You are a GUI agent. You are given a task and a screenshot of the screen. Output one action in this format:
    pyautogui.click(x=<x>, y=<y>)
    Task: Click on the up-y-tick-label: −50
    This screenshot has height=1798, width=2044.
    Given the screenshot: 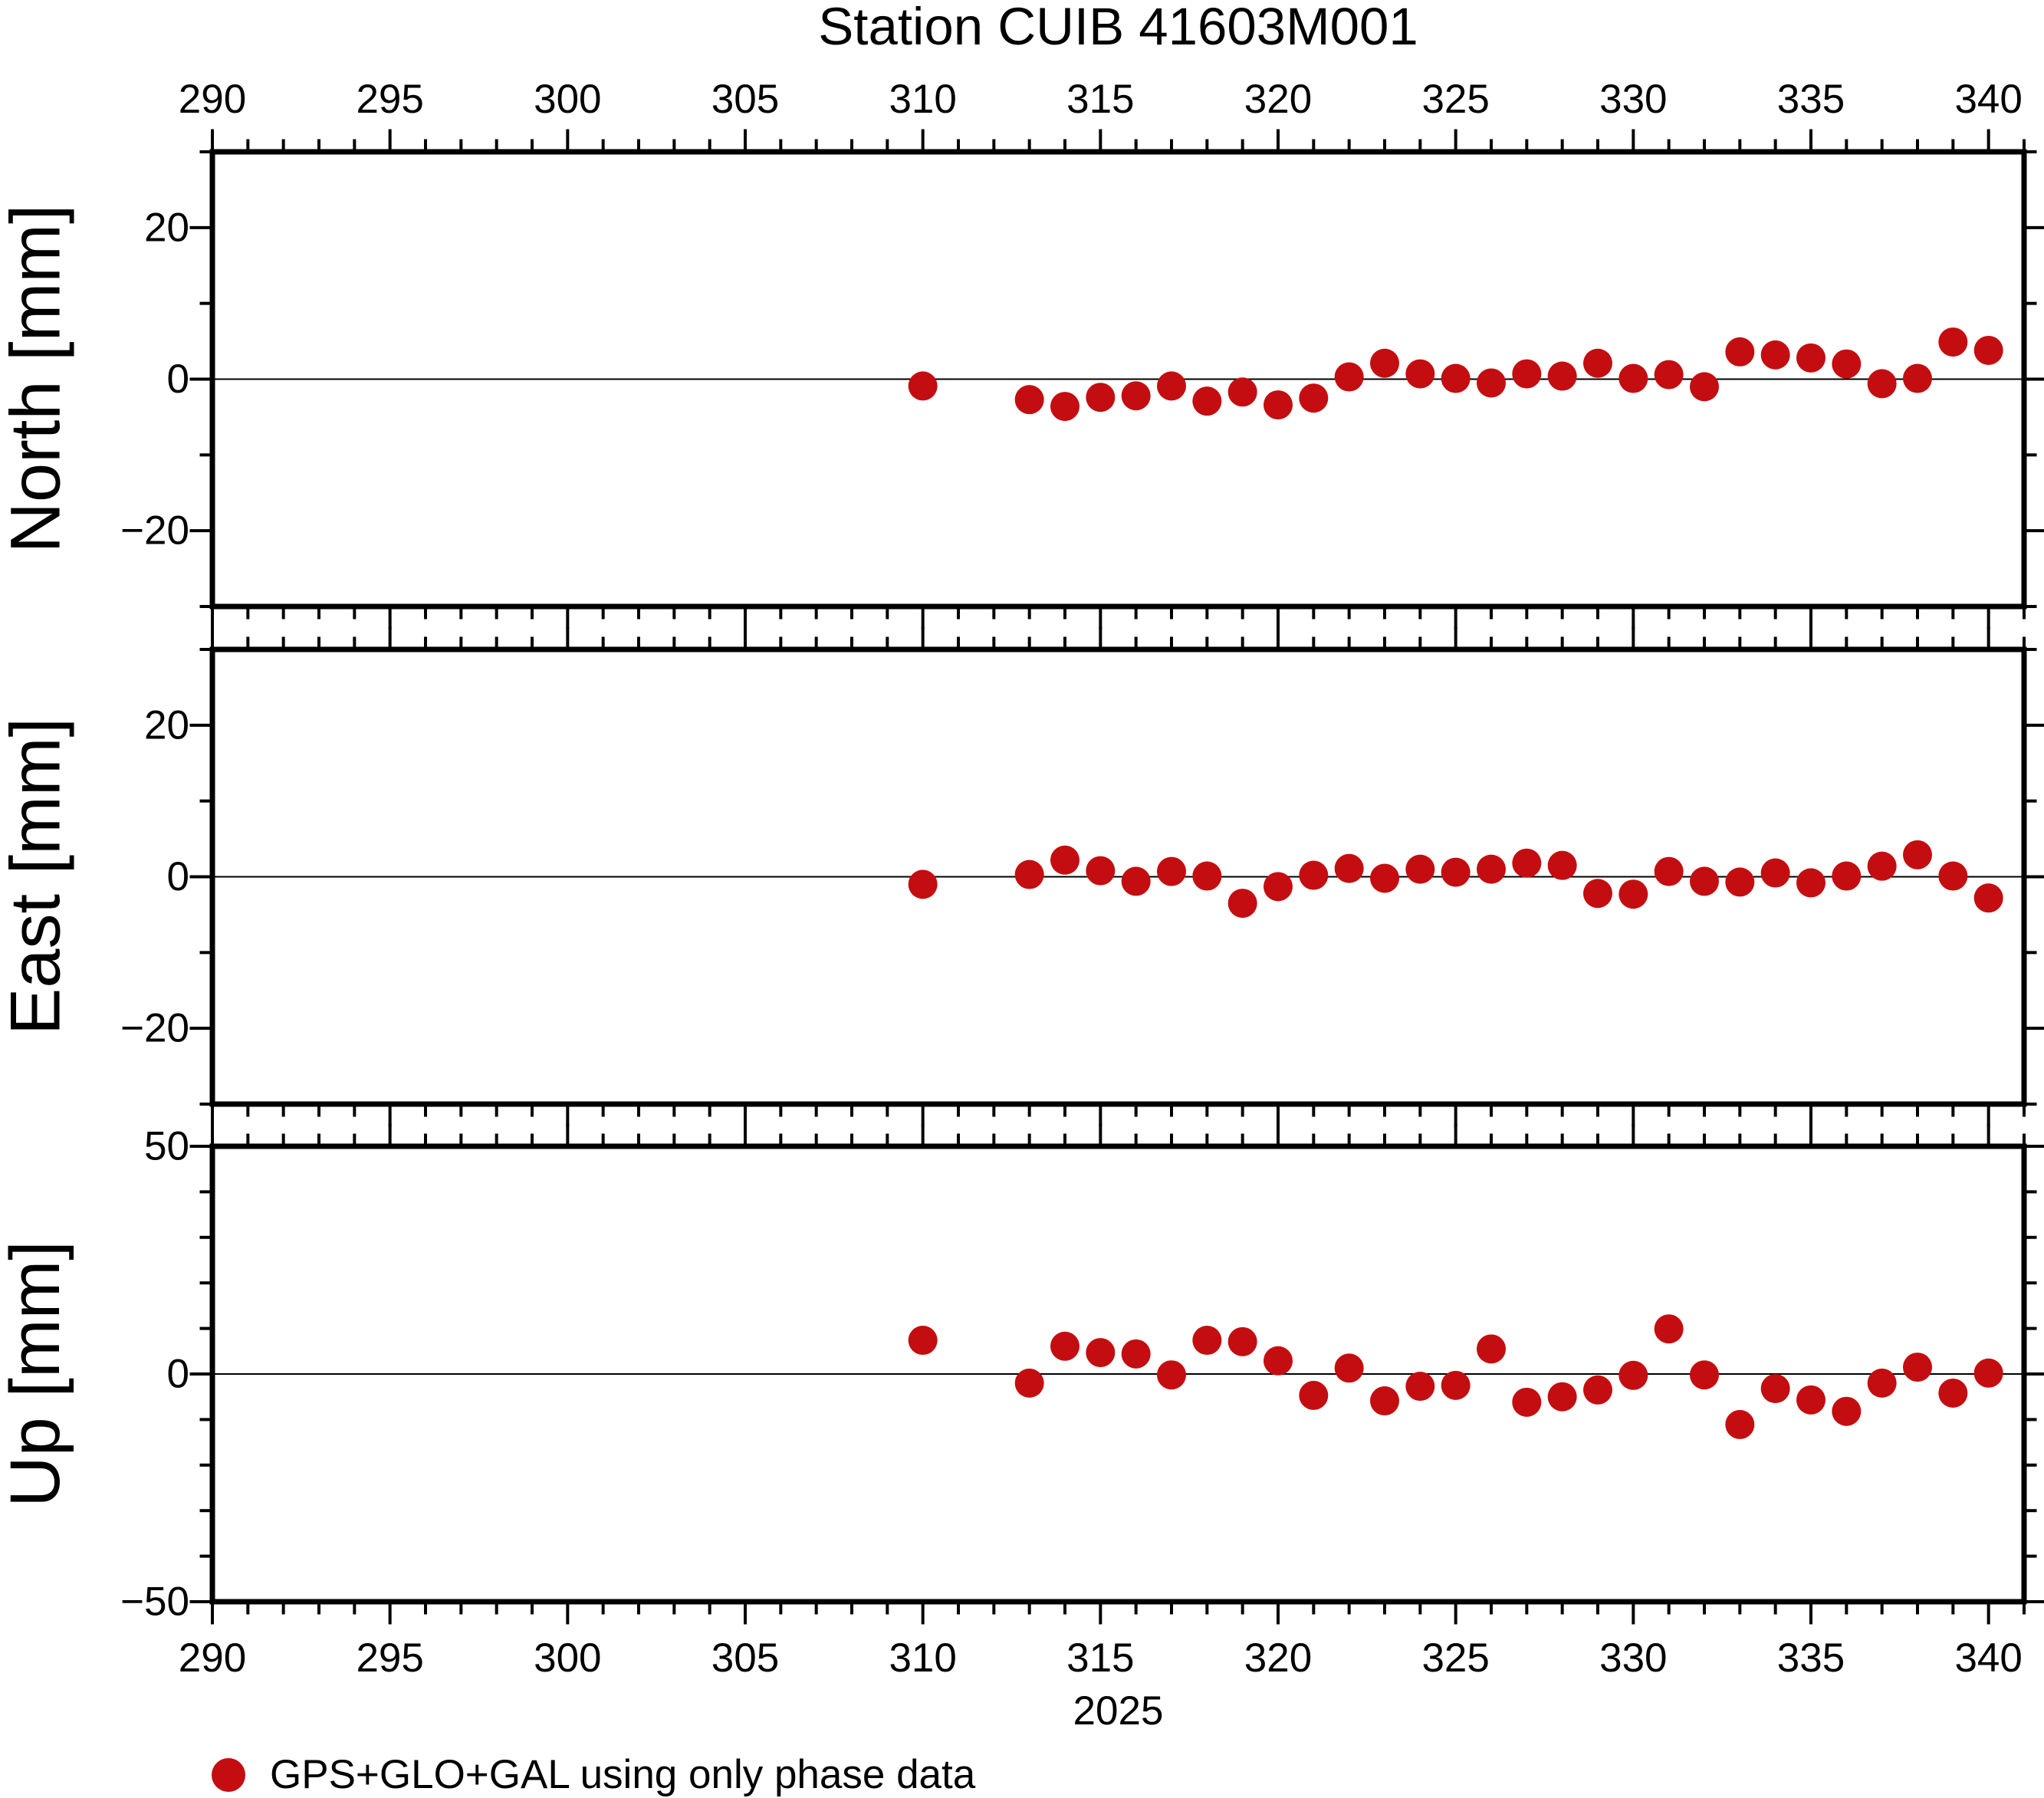 What is the action you would take?
    pyautogui.click(x=154, y=1602)
    